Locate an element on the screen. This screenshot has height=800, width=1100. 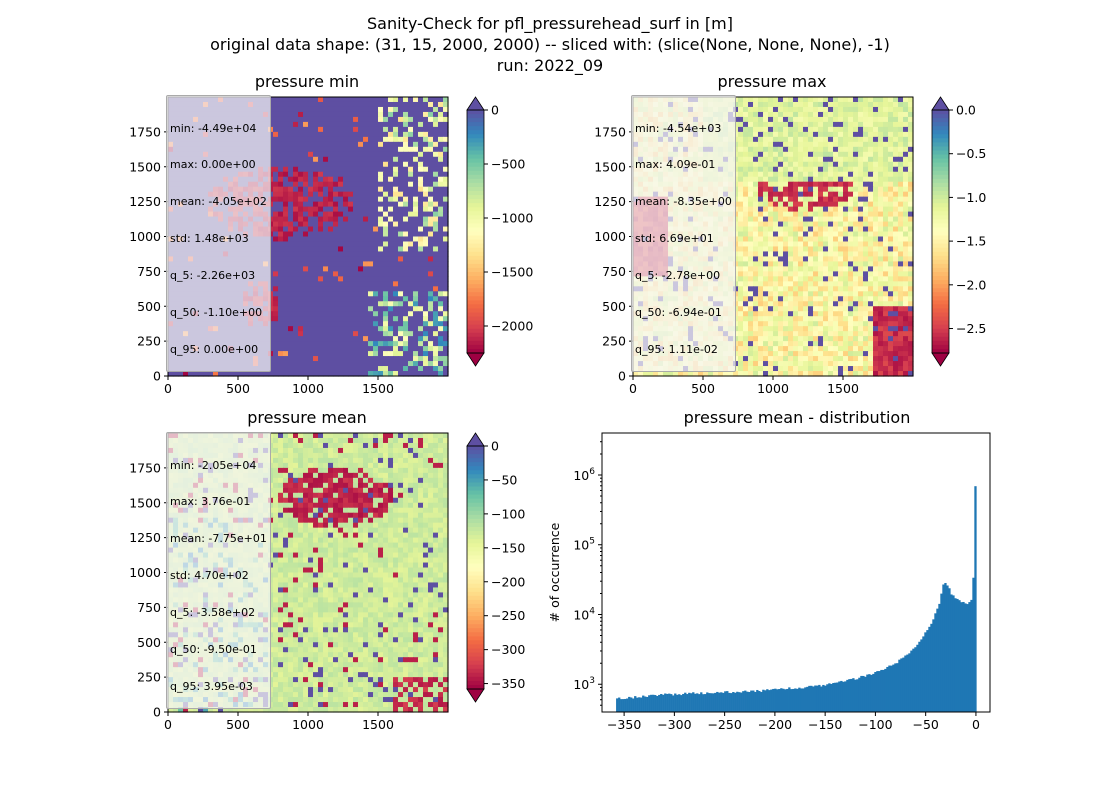
stat-q95: q_95: 1.11e-02 is located at coordinates (676, 349).